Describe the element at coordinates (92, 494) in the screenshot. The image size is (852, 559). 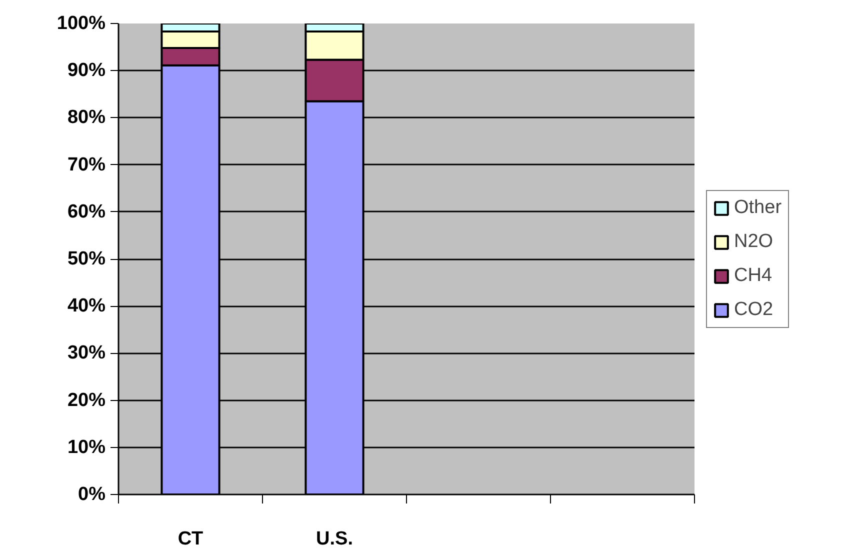
I see `y-tick-label: 0%` at that location.